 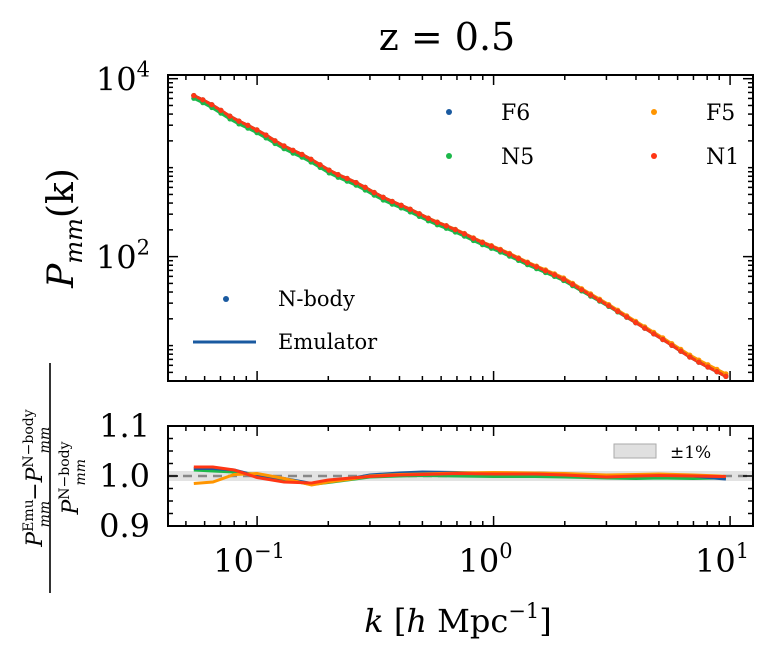 I want to click on svg-text: Pmm(k), so click(x=64, y=228).